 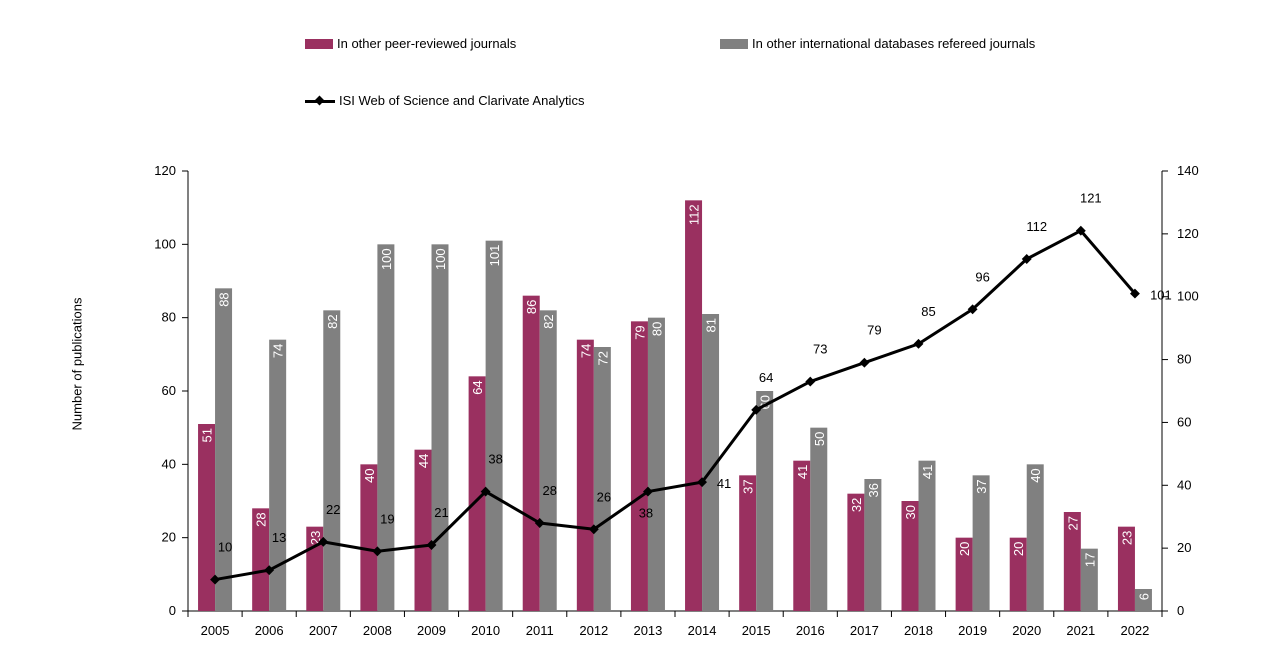 What do you see at coordinates (441, 512) in the screenshot?
I see `data-label-isi-web-of-science: 21` at bounding box center [441, 512].